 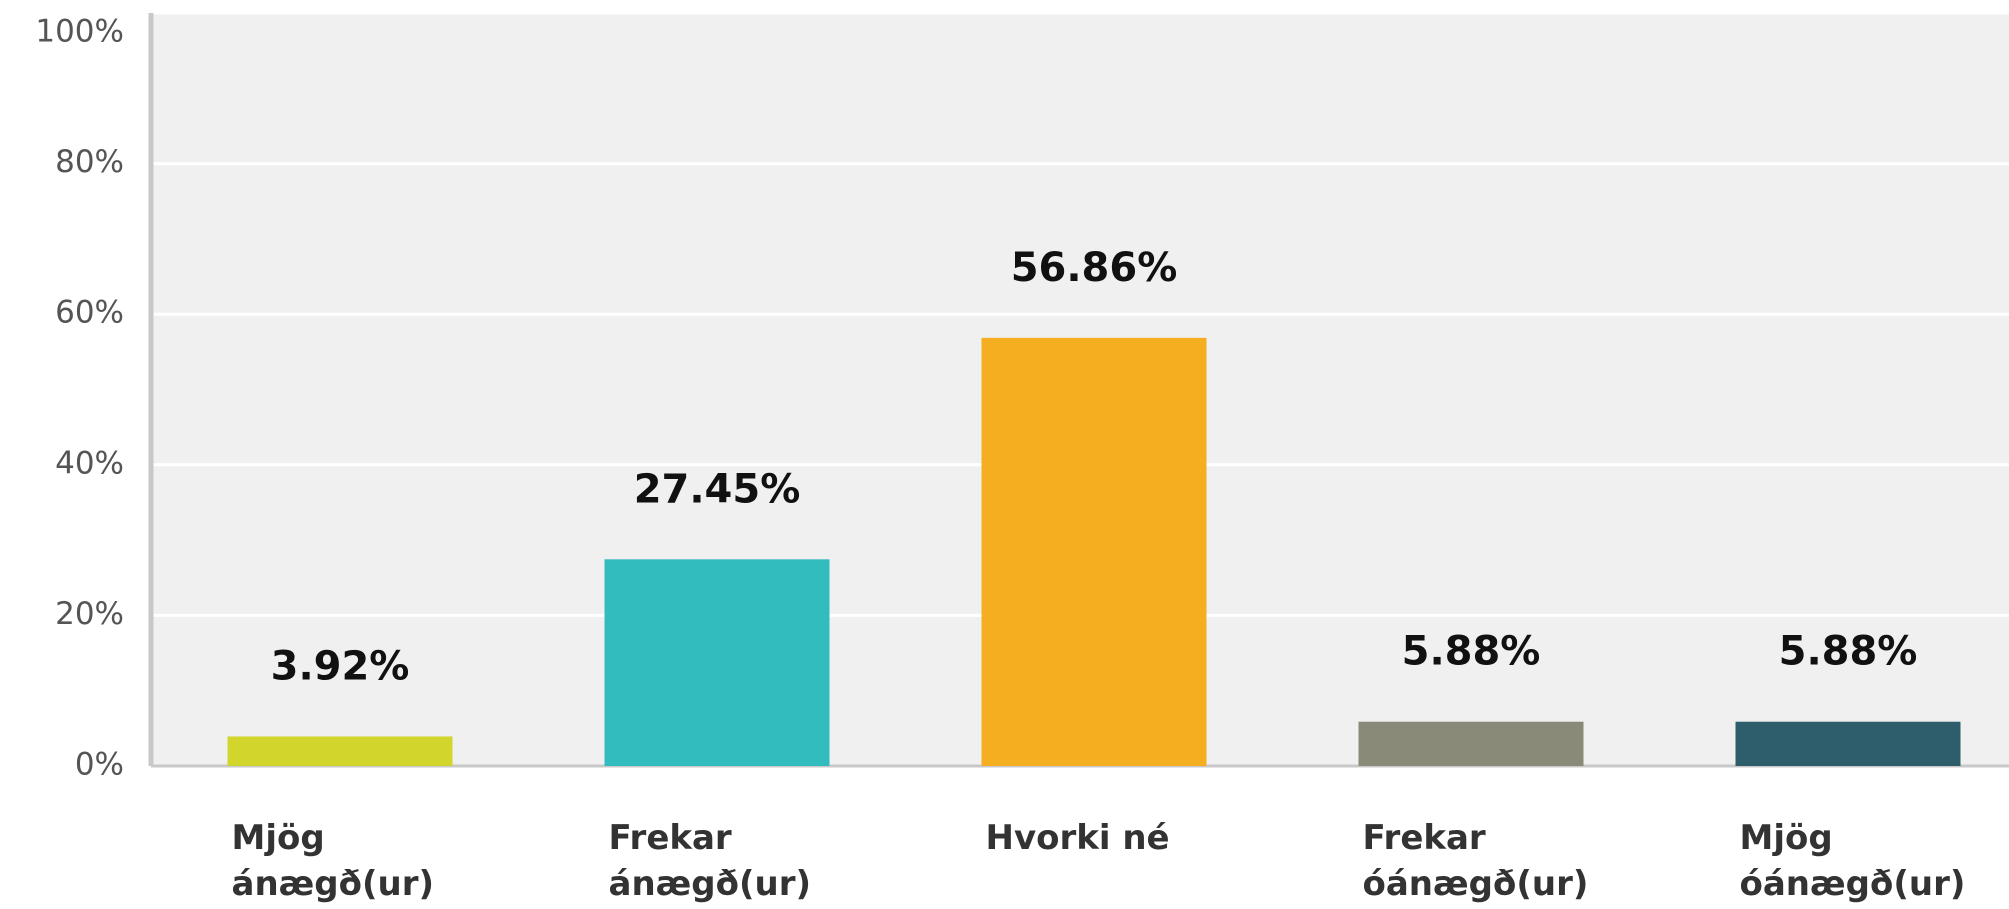 I want to click on y-tick-label: 0%, so click(x=99, y=765).